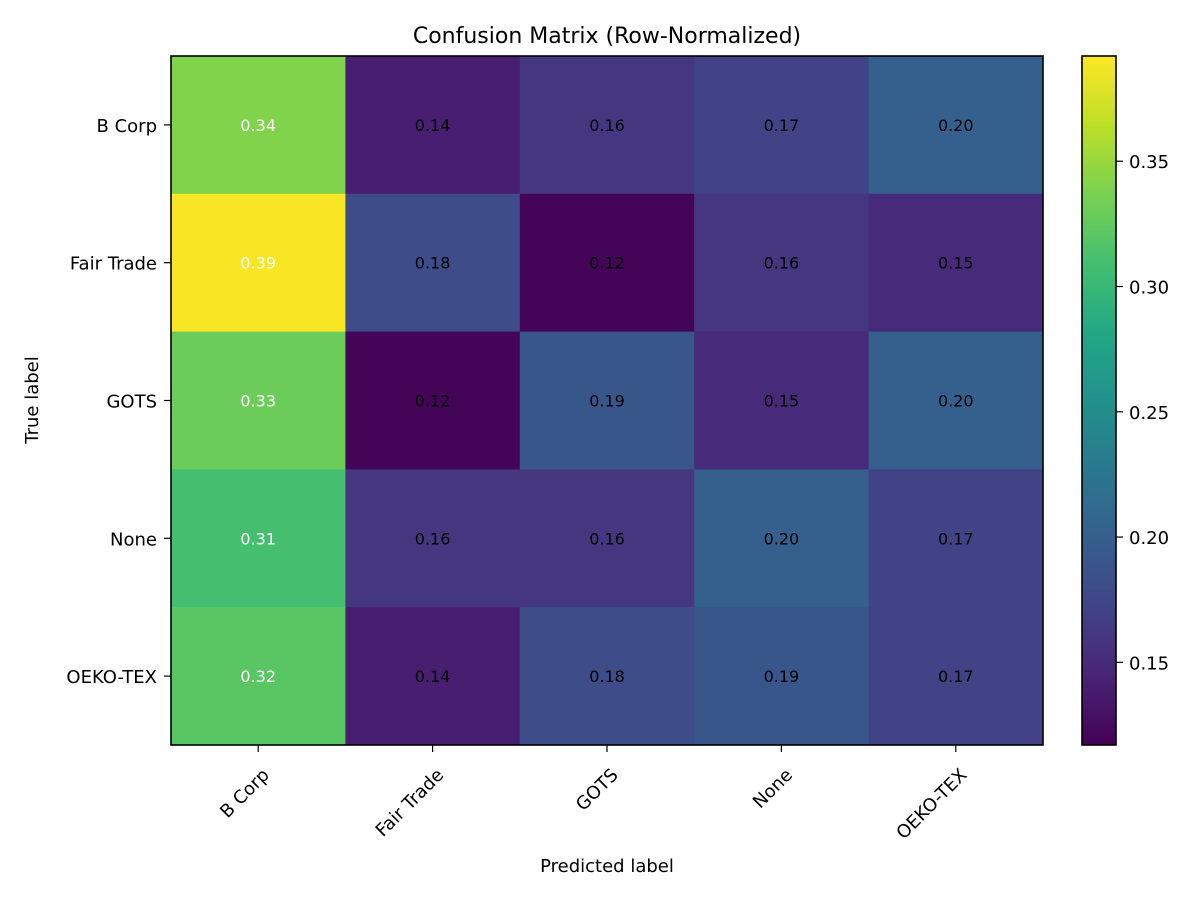  I want to click on cell-value-label: 0.31, so click(258, 538).